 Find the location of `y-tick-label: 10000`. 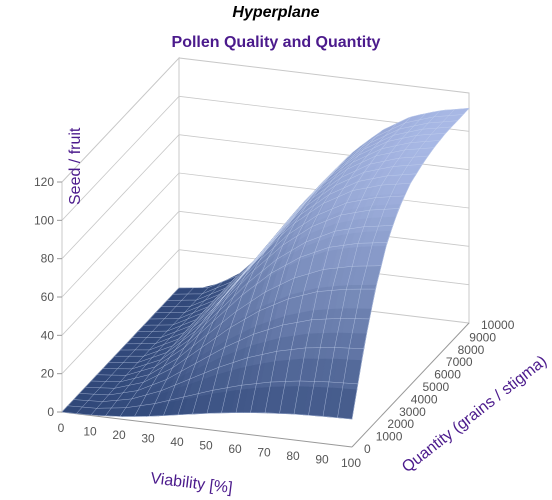

y-tick-label: 10000 is located at coordinates (498, 325).